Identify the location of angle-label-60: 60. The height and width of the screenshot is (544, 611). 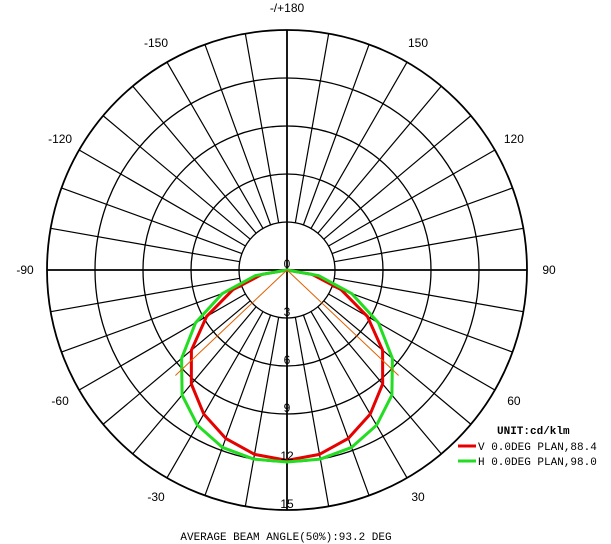
(514, 401).